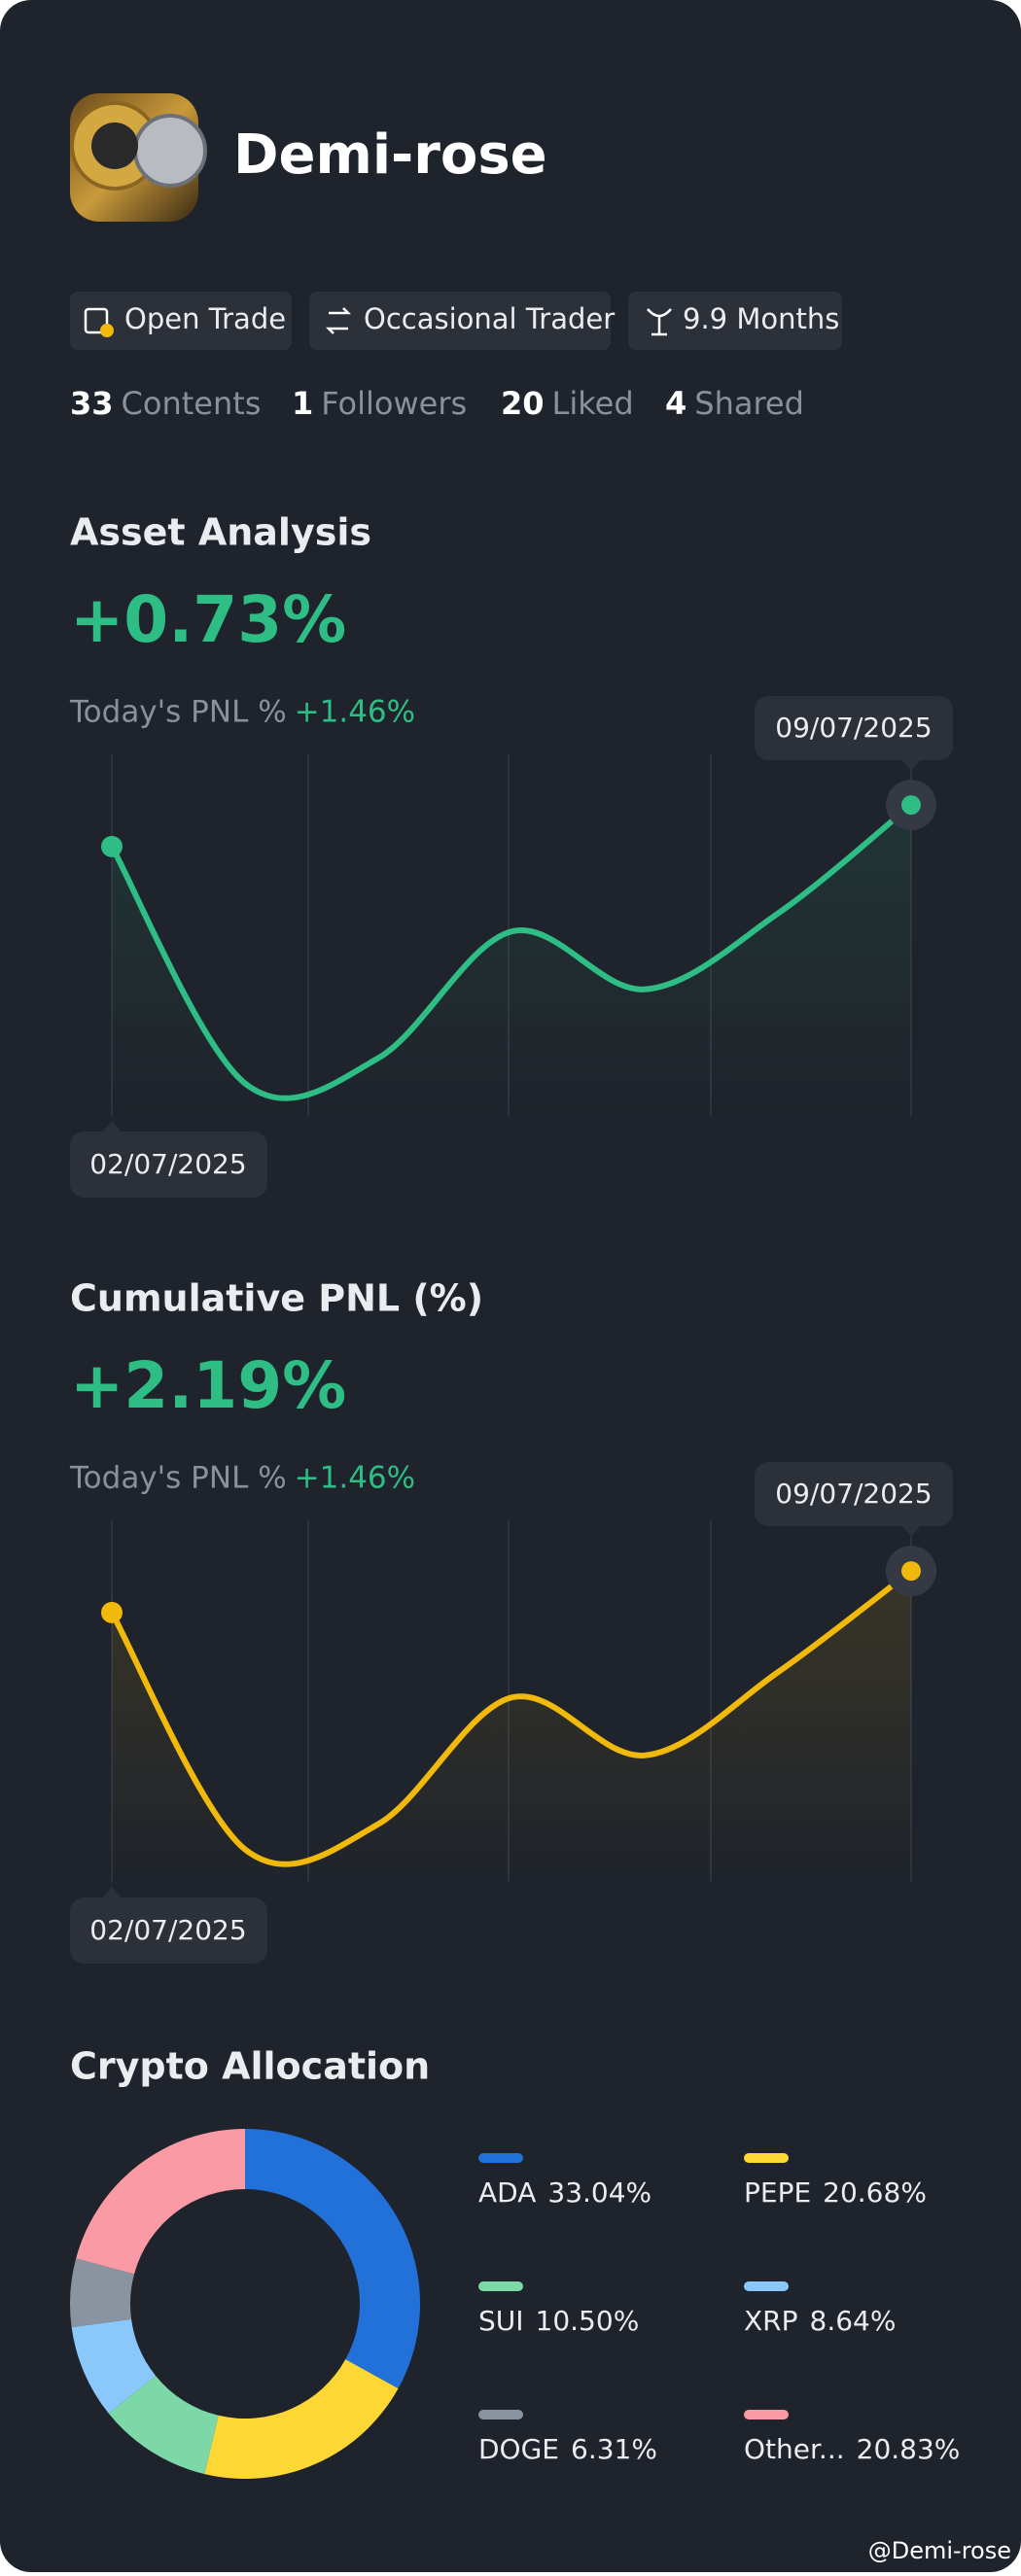  I want to click on stats-row: 33 Contents 1 Followers 20 Liked 4 Shared, so click(437, 404).